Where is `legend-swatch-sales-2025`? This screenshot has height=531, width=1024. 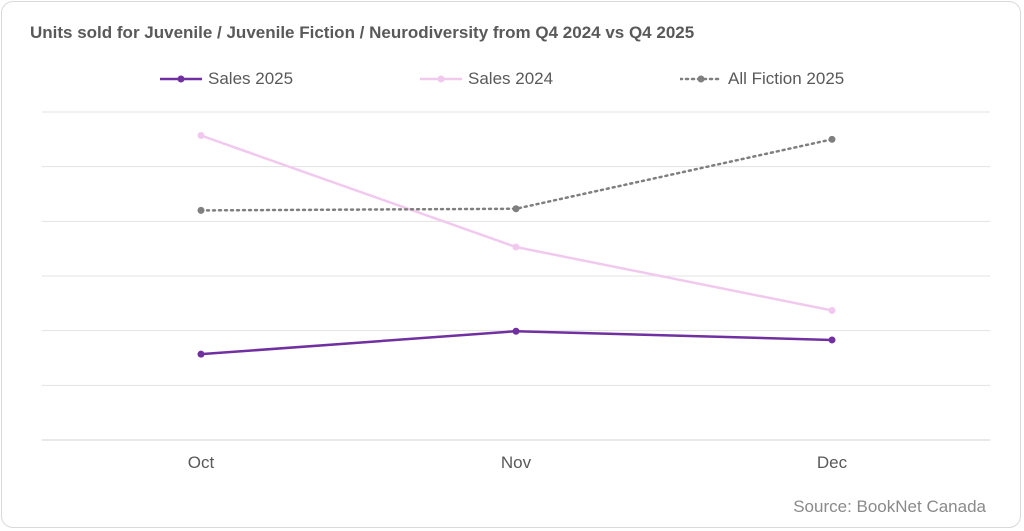 legend-swatch-sales-2025 is located at coordinates (181, 79).